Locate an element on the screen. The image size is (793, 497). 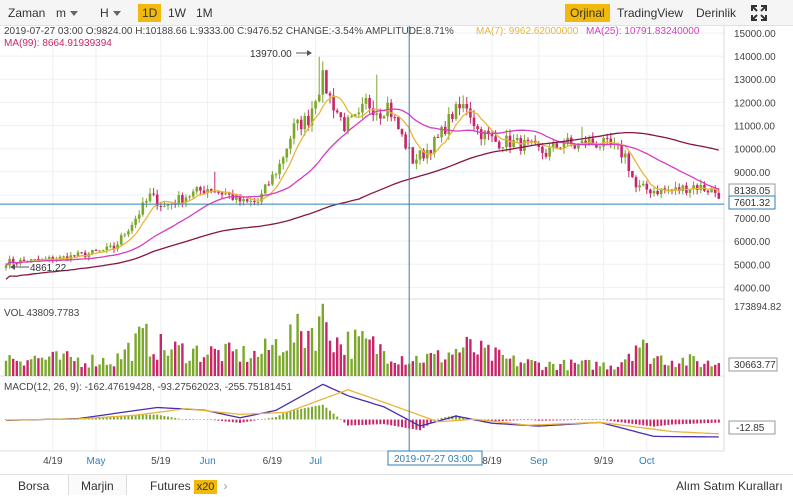
svg-text: 30663.77 is located at coordinates (755, 365).